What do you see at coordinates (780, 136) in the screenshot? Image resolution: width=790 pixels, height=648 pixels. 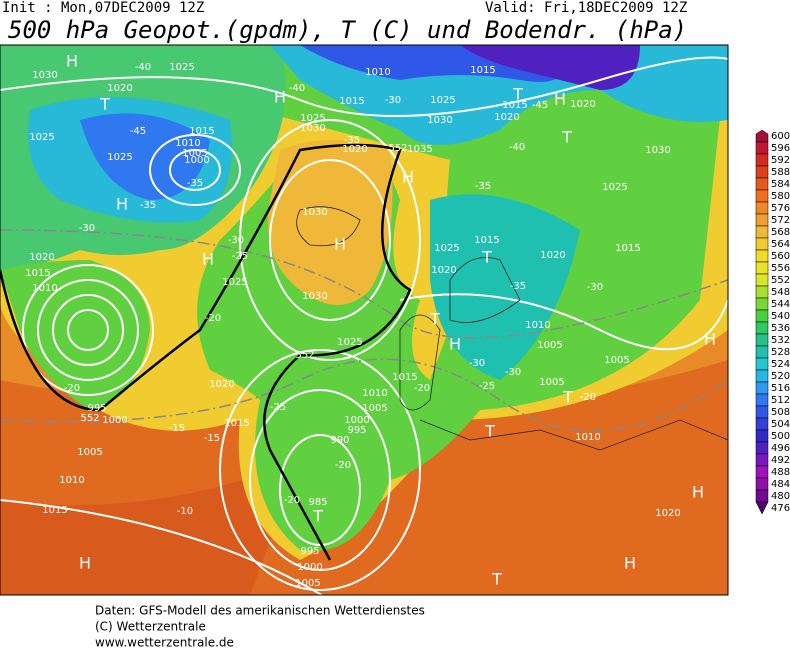 I see `colorbar-label: 600` at bounding box center [780, 136].